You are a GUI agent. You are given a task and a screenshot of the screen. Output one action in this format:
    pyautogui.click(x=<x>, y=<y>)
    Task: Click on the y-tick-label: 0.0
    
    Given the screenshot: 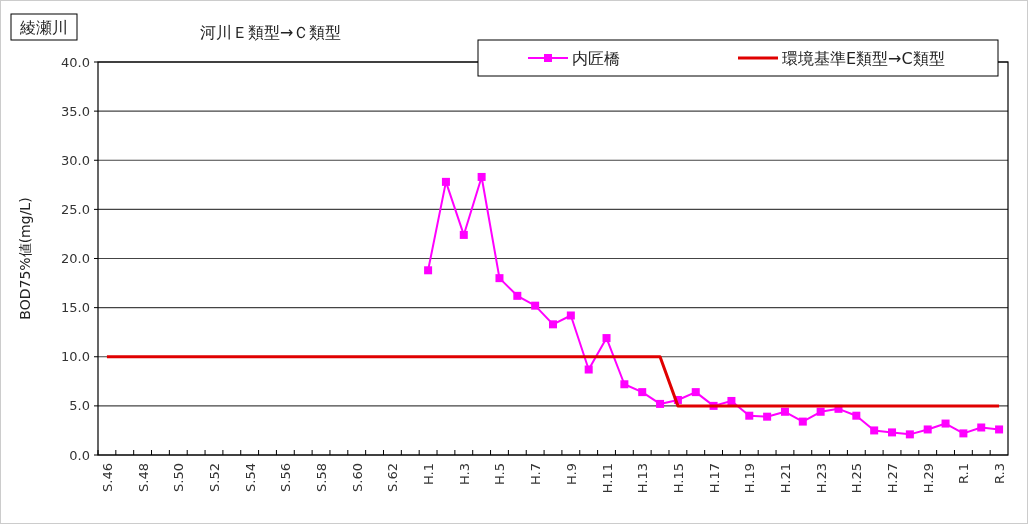 What is the action you would take?
    pyautogui.click(x=79, y=455)
    